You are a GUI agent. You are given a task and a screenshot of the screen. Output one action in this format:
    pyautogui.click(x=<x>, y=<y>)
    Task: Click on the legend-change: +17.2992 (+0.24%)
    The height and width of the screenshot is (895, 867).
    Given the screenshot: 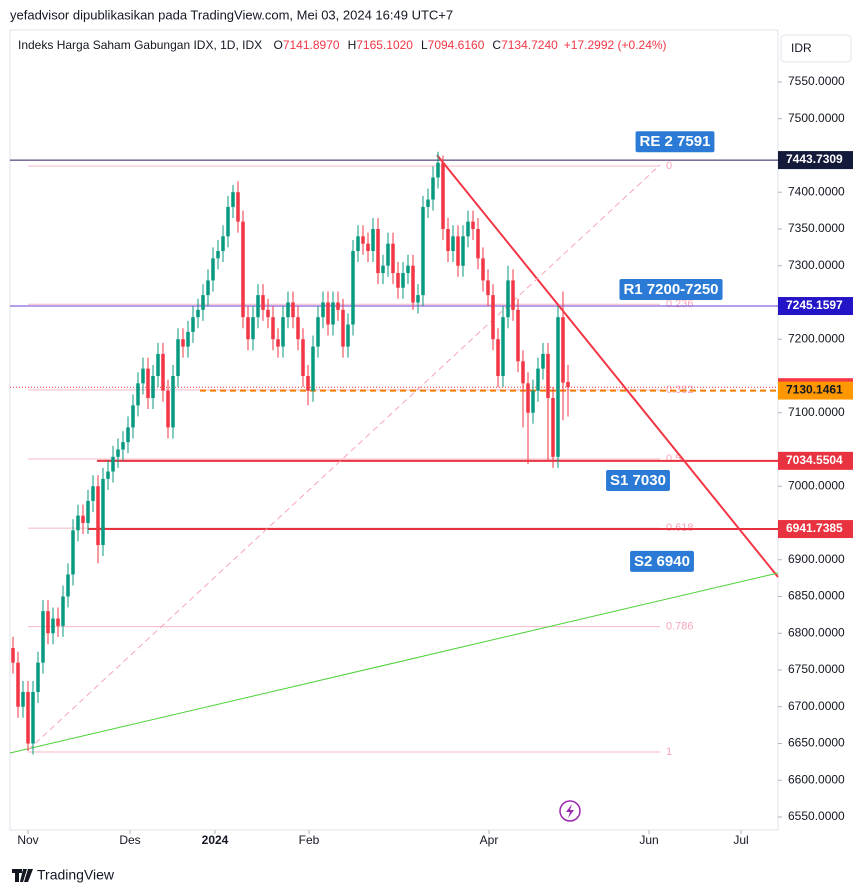 What is the action you would take?
    pyautogui.click(x=615, y=45)
    